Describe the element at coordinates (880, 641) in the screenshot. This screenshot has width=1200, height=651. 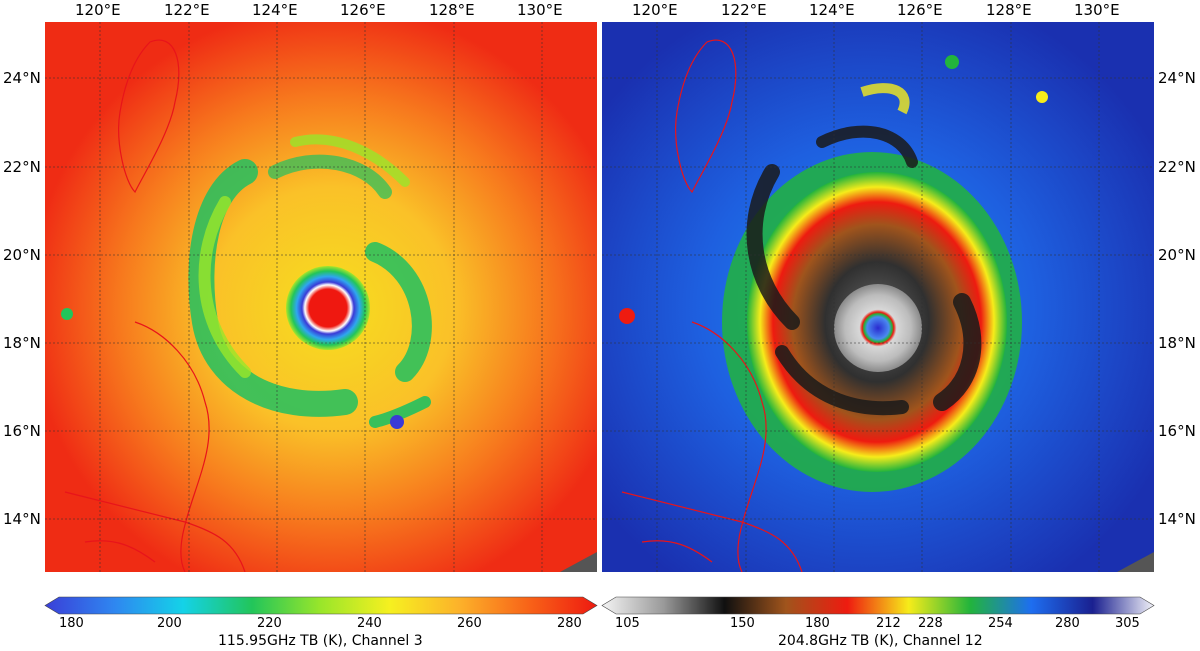
I see `right-colorbar-title: 204.8GHz TB (K), Channel 12` at that location.